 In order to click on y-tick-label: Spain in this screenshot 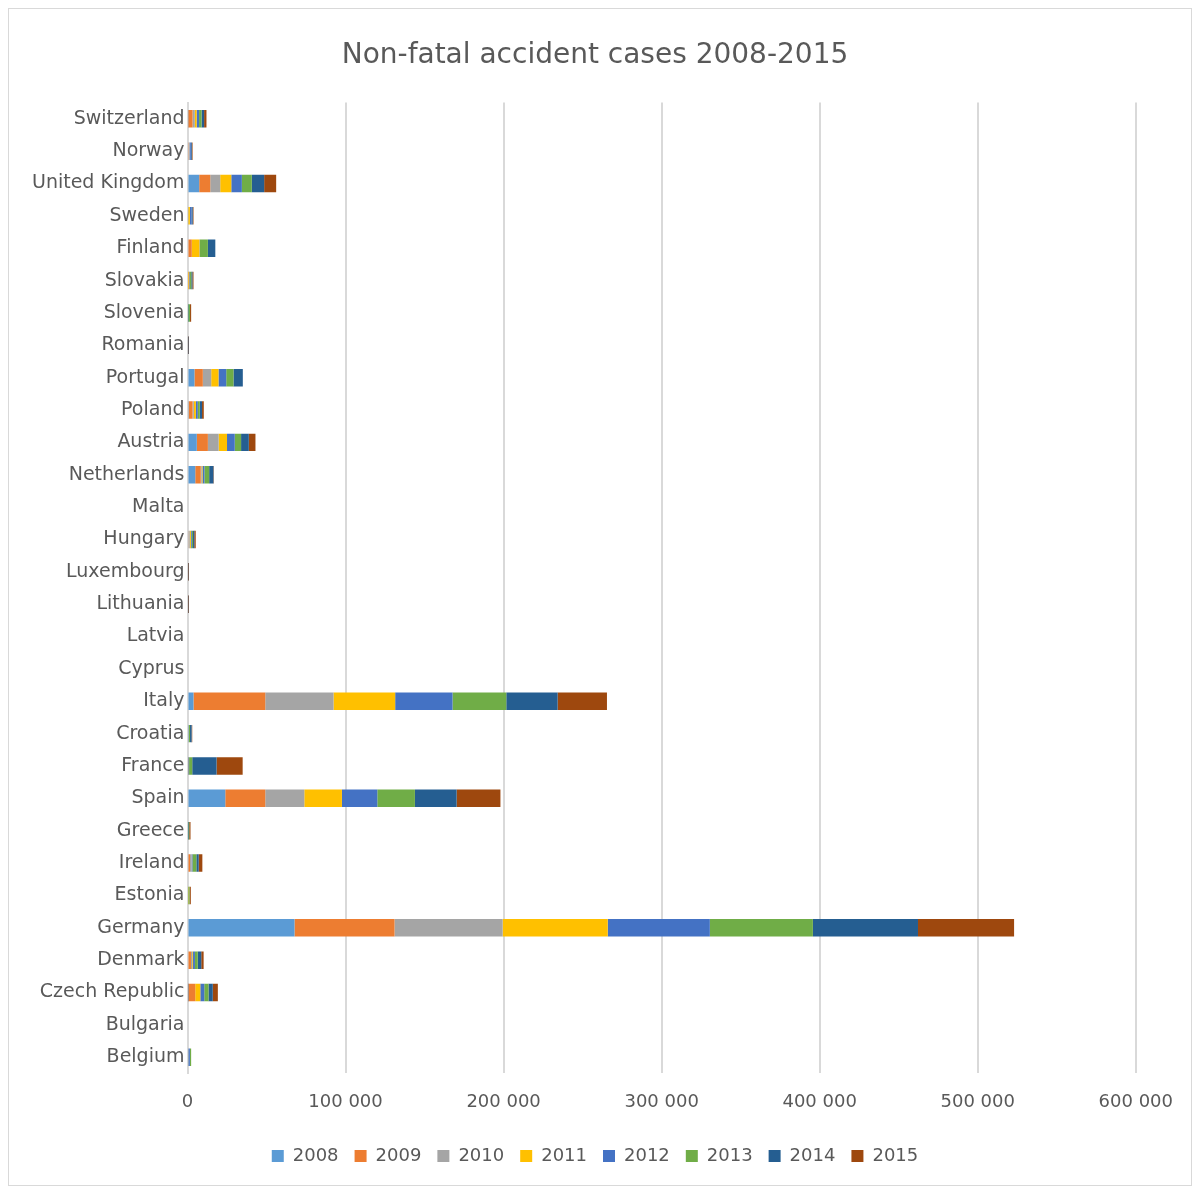, I will do `click(158, 796)`.